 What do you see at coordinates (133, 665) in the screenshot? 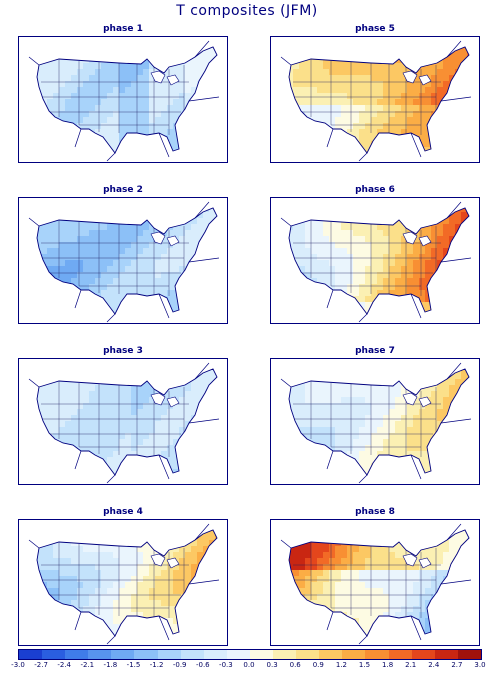
I see `colorbar-tick-label: -1.5` at bounding box center [133, 665].